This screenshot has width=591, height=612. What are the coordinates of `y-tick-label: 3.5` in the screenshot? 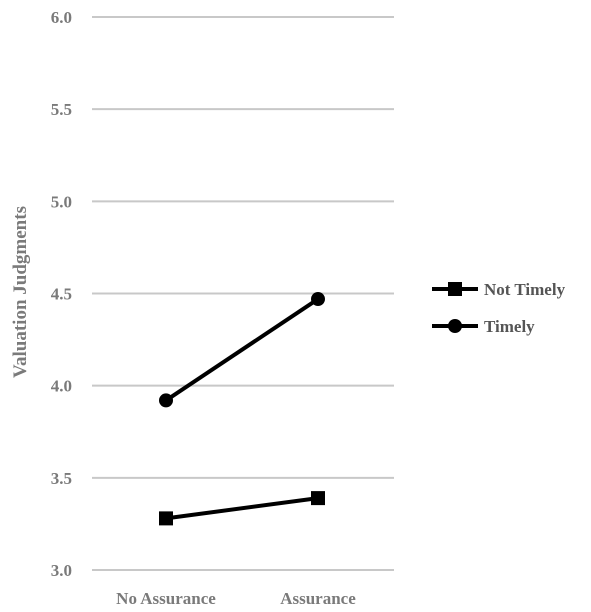 It's located at (61, 478).